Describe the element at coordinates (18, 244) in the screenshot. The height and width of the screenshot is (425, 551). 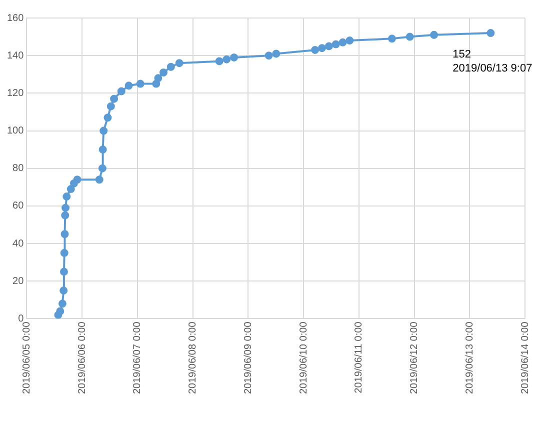
I see `y-tick-label: 40` at that location.